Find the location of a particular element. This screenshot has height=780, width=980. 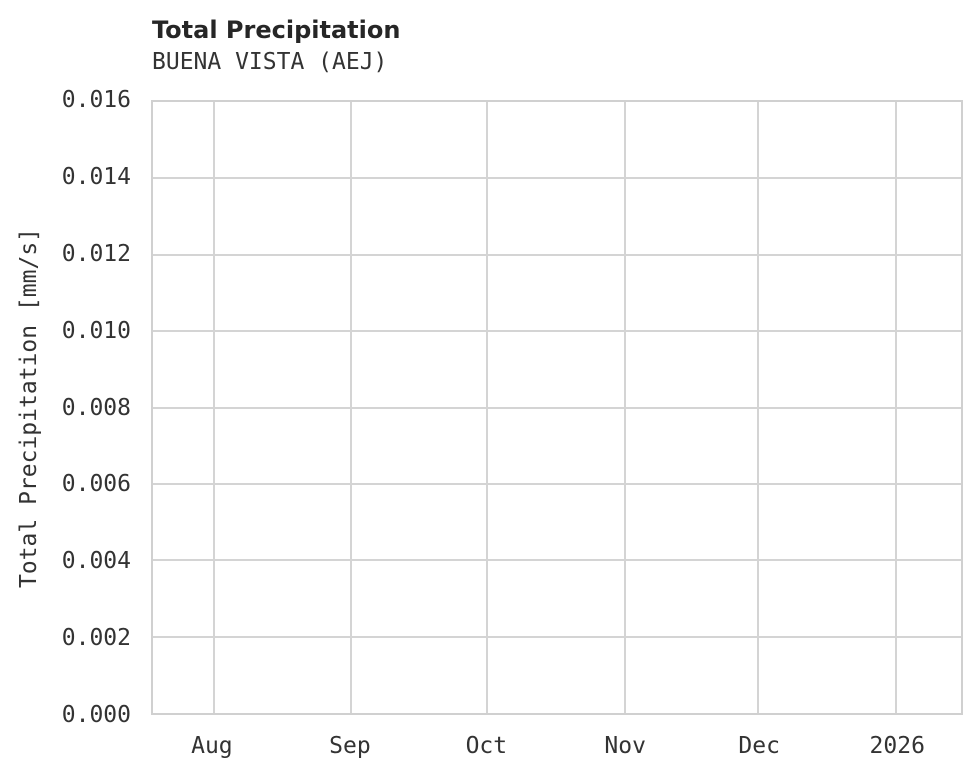

y-tick-label: 0.016 is located at coordinates (96, 100).